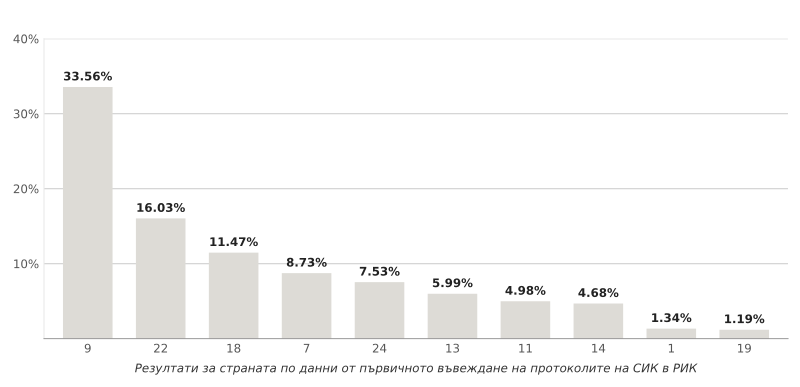  I want to click on data-label: 4.68%, so click(598, 293).